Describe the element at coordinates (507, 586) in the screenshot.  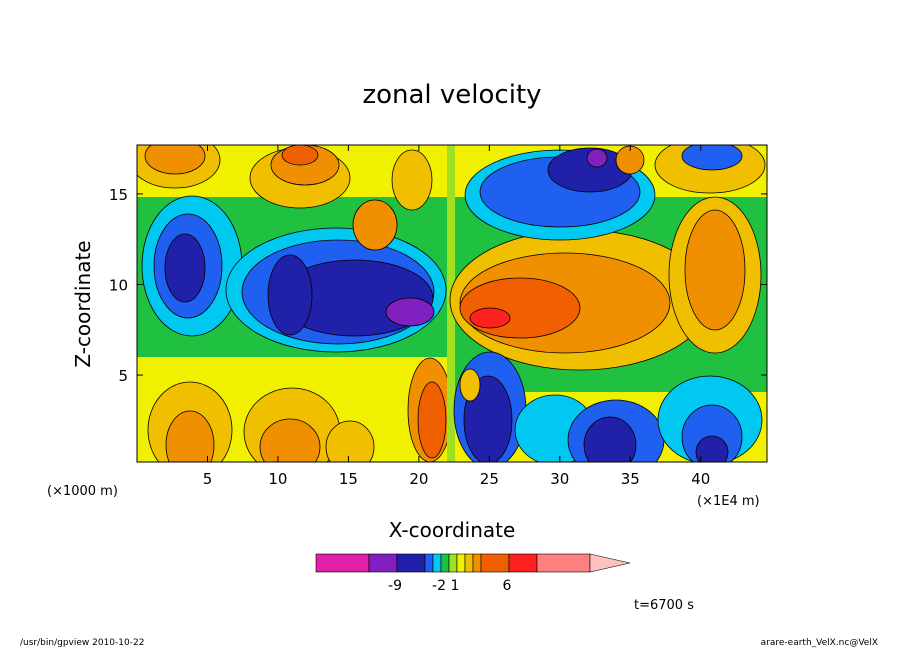
I see `colorbar-tick-label: 6` at that location.